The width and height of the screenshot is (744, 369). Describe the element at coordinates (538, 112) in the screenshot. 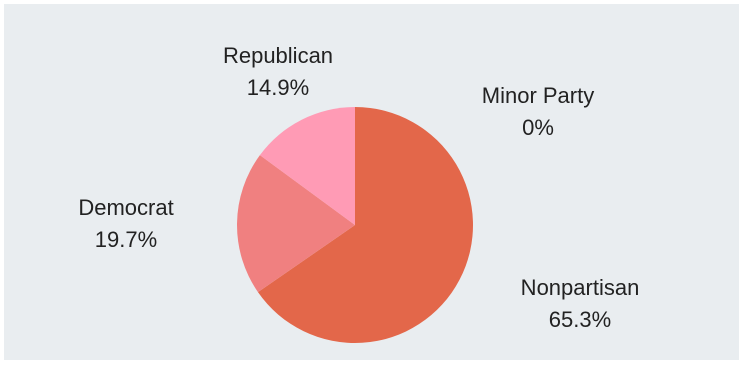

I see `label-minor-party: Minor Party 0%` at that location.